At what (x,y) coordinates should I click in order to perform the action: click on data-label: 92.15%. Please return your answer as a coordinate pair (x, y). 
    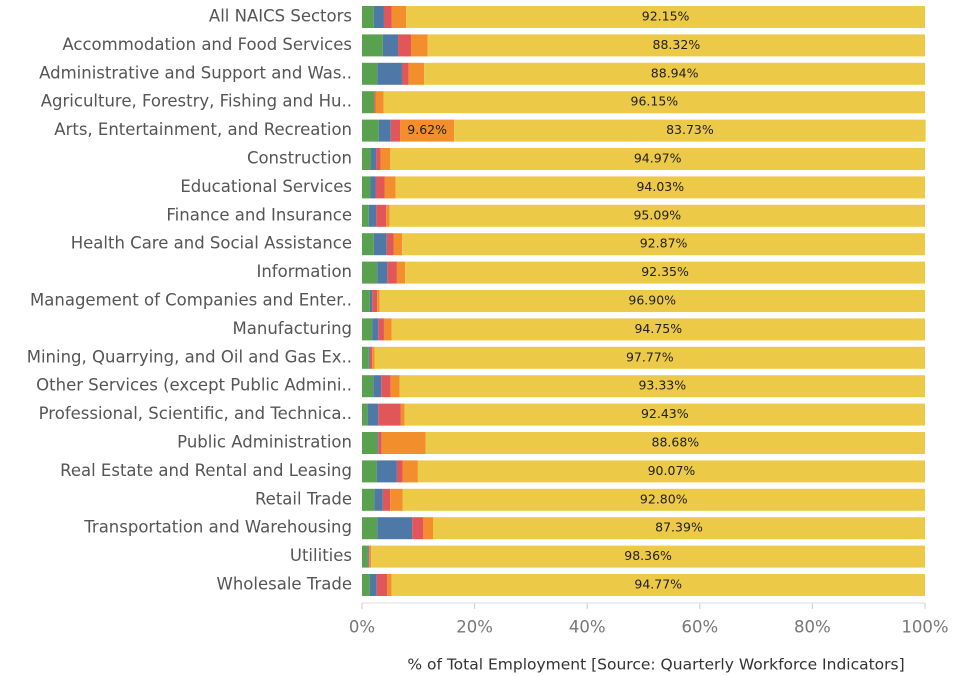
    Looking at the image, I should click on (666, 16).